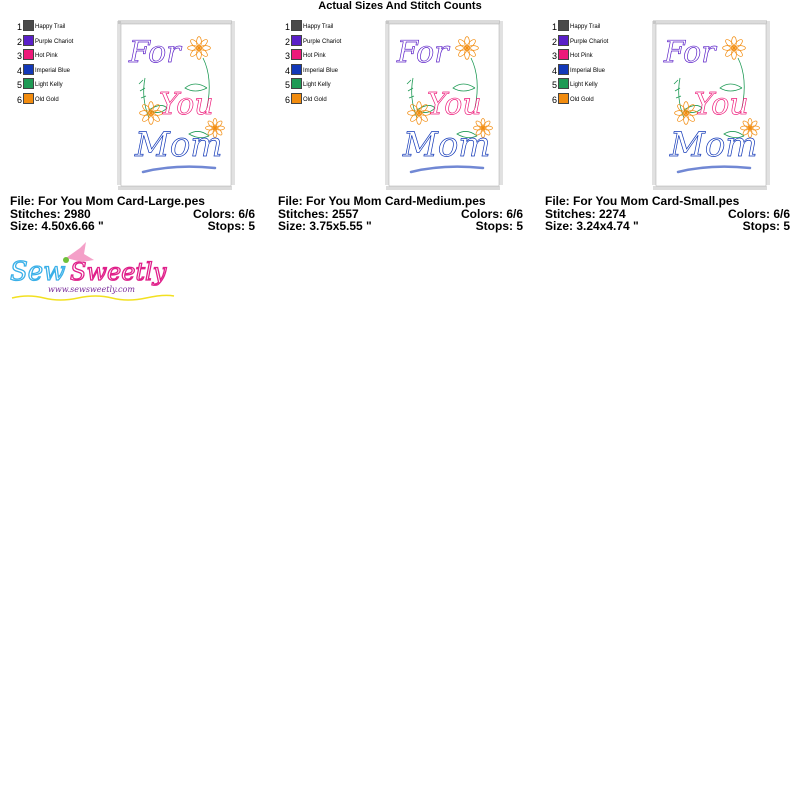 This screenshot has height=800, width=800. Describe the element at coordinates (50, 213) in the screenshot. I see `stitch-count: Stitches: 2980` at that location.